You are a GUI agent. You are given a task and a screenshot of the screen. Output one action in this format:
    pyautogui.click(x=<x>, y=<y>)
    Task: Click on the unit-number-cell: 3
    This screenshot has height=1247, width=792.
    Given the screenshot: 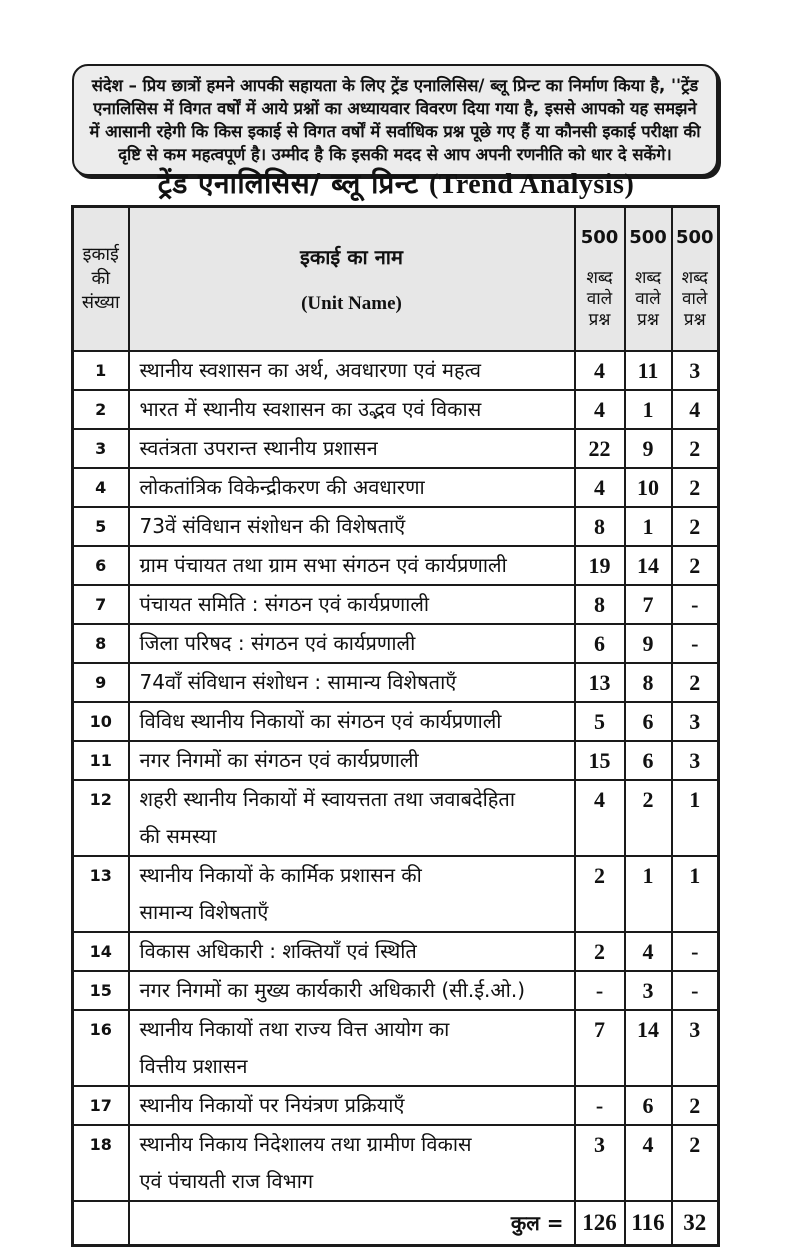 What is the action you would take?
    pyautogui.click(x=100, y=448)
    